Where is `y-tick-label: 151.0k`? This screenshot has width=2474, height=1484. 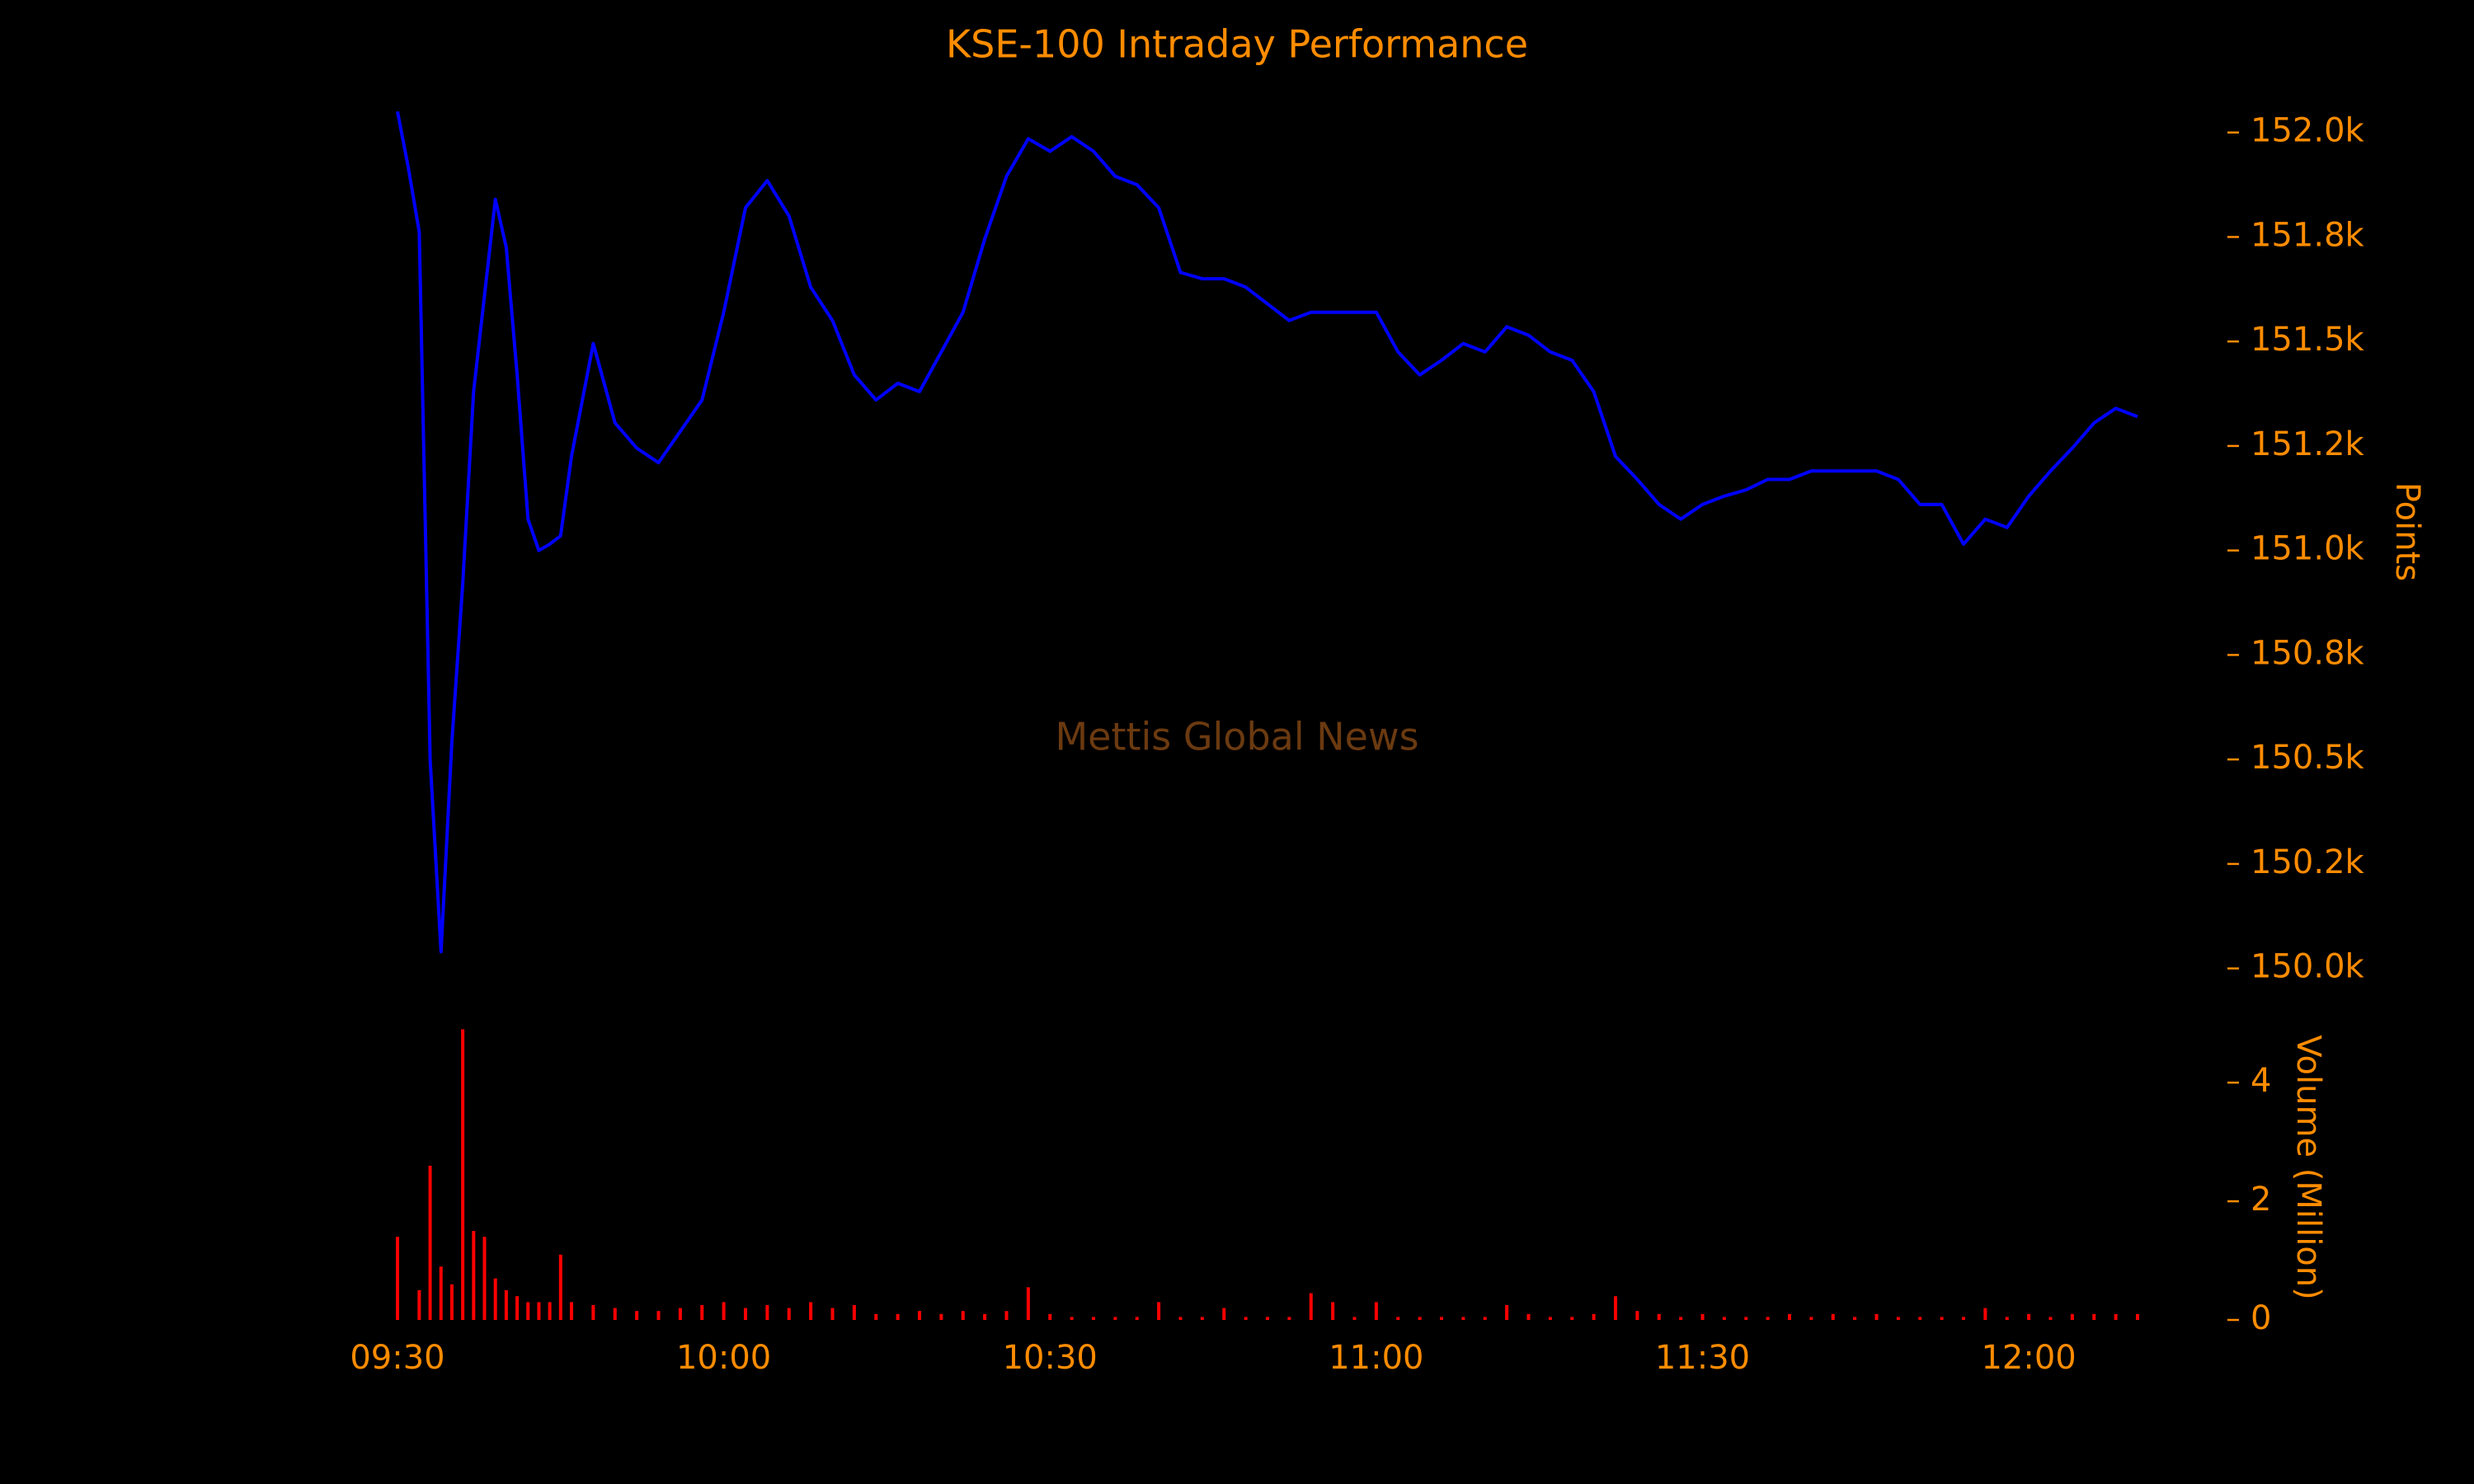
y-tick-label: 151.0k is located at coordinates (2308, 549).